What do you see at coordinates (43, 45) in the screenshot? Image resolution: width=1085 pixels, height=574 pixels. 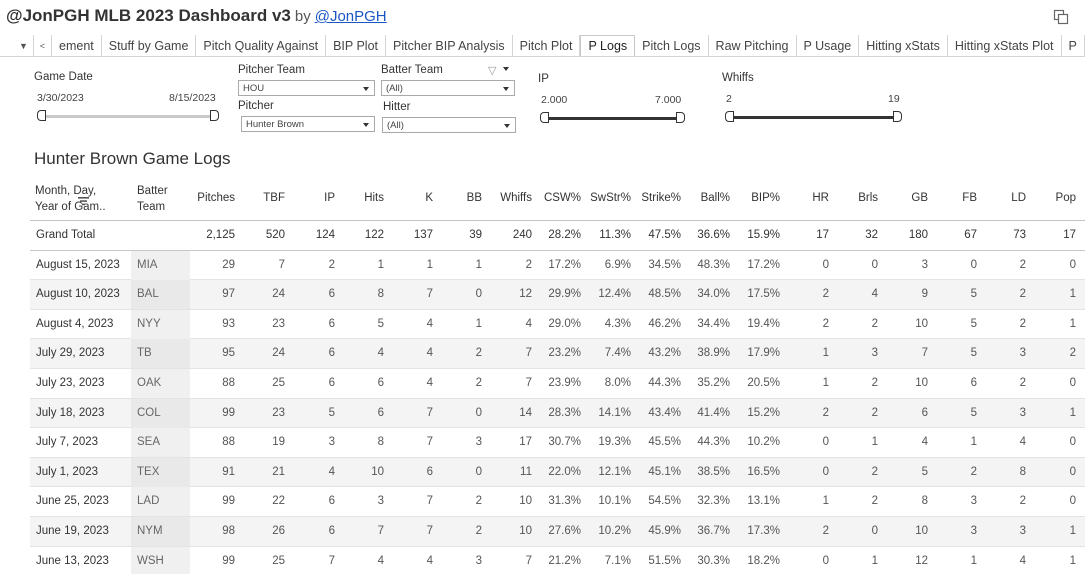 I see `tab-scroll-left-icon: <` at bounding box center [43, 45].